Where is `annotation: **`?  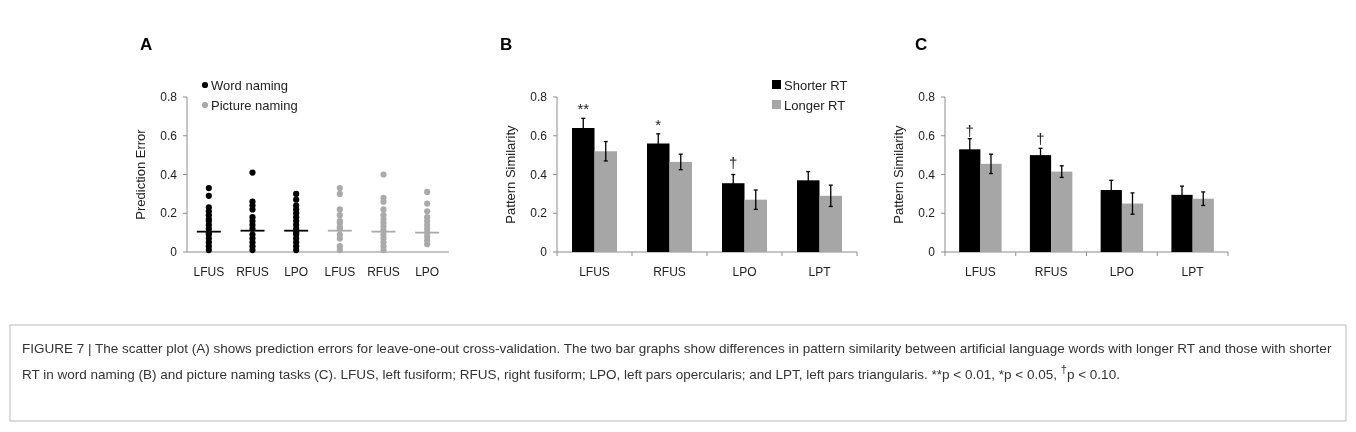 annotation: ** is located at coordinates (583, 109).